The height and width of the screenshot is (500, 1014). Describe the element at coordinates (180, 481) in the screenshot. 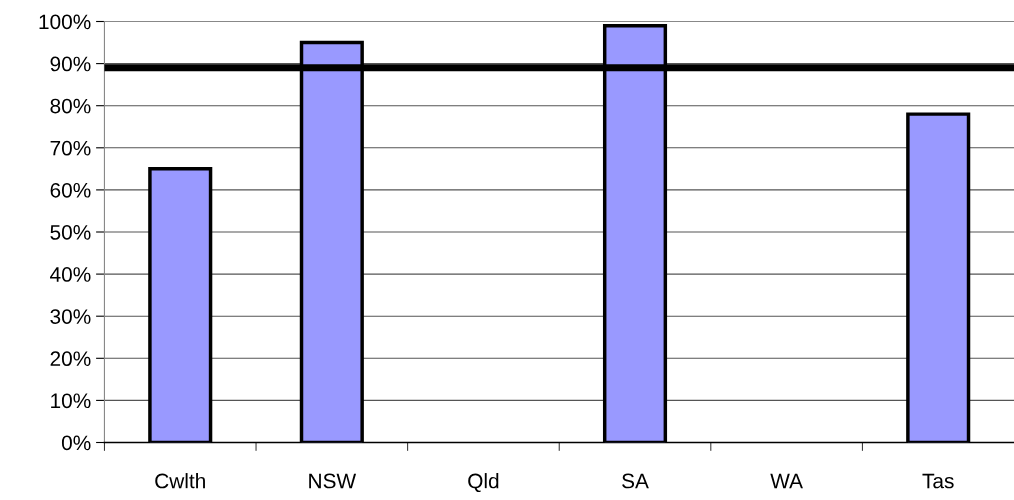

I see `x-tick-label: Cwlth` at that location.